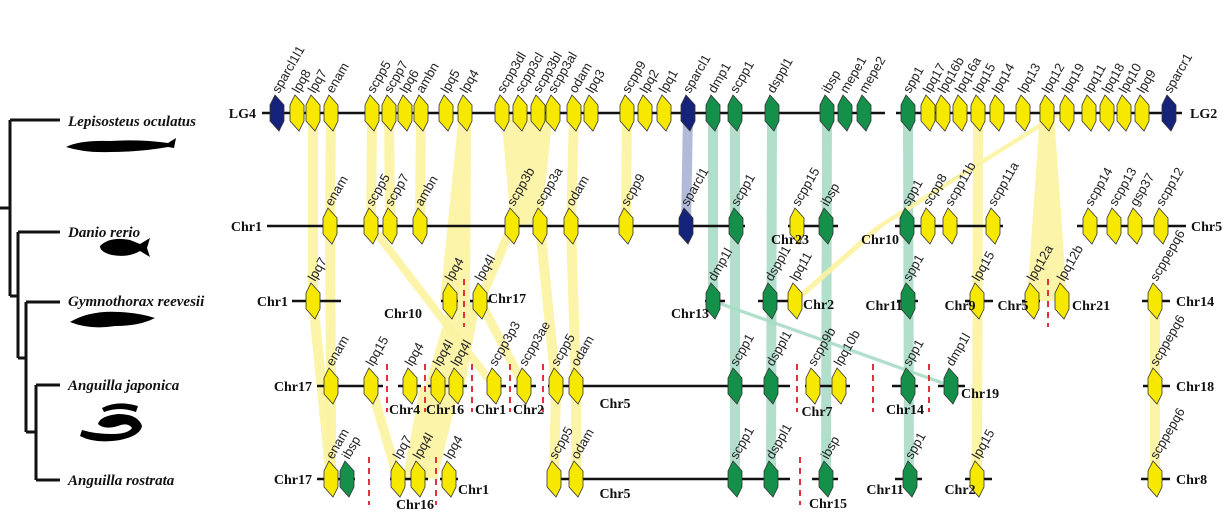 Image resolution: width=1222 pixels, height=514 pixels. I want to click on gene-marker-lpq13, so click(1023, 113).